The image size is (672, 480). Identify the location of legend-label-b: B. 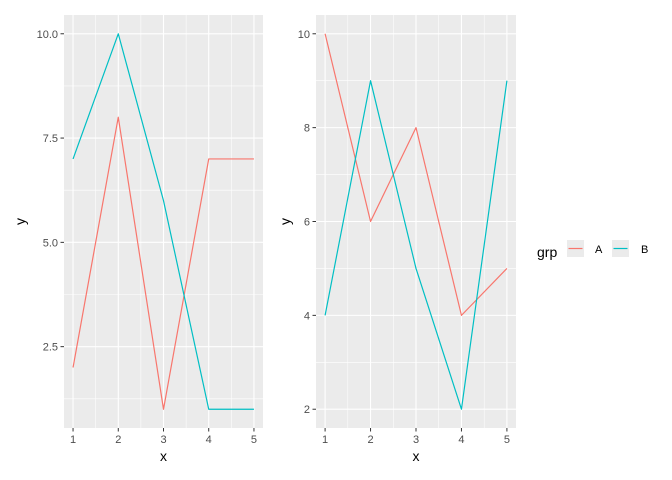
(644, 250).